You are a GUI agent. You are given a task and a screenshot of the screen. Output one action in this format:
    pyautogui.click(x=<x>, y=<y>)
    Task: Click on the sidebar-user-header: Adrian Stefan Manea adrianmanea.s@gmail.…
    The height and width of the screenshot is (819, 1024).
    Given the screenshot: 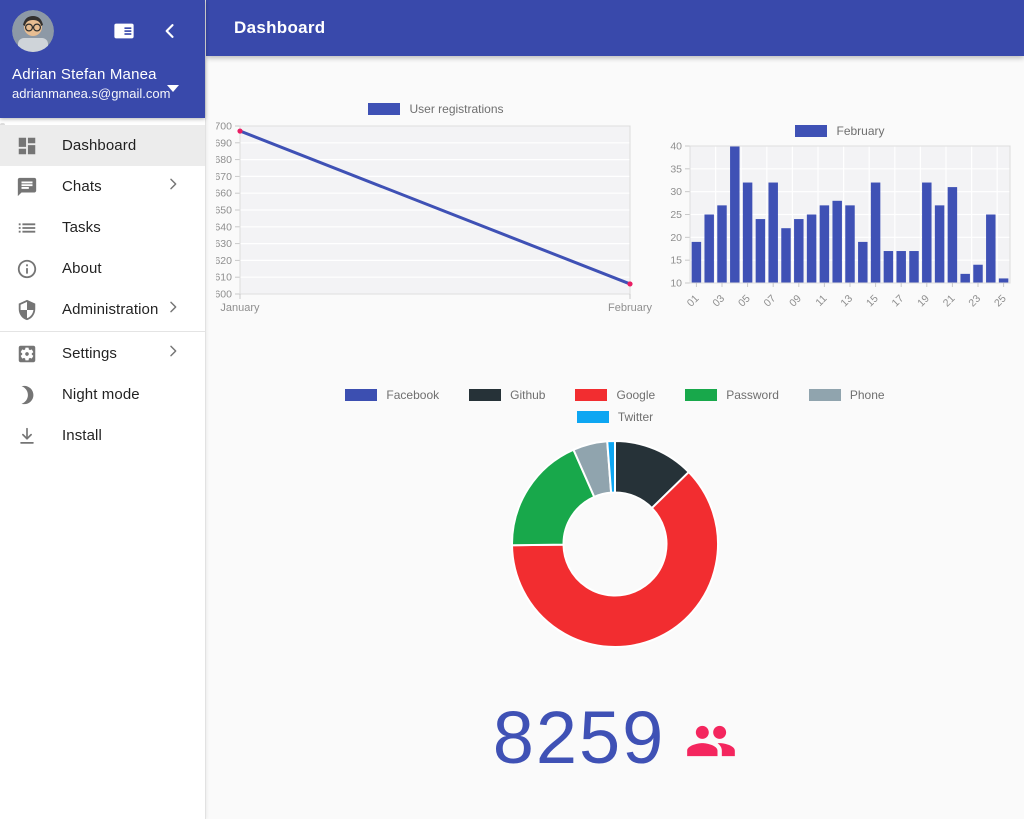 What is the action you would take?
    pyautogui.click(x=102, y=59)
    